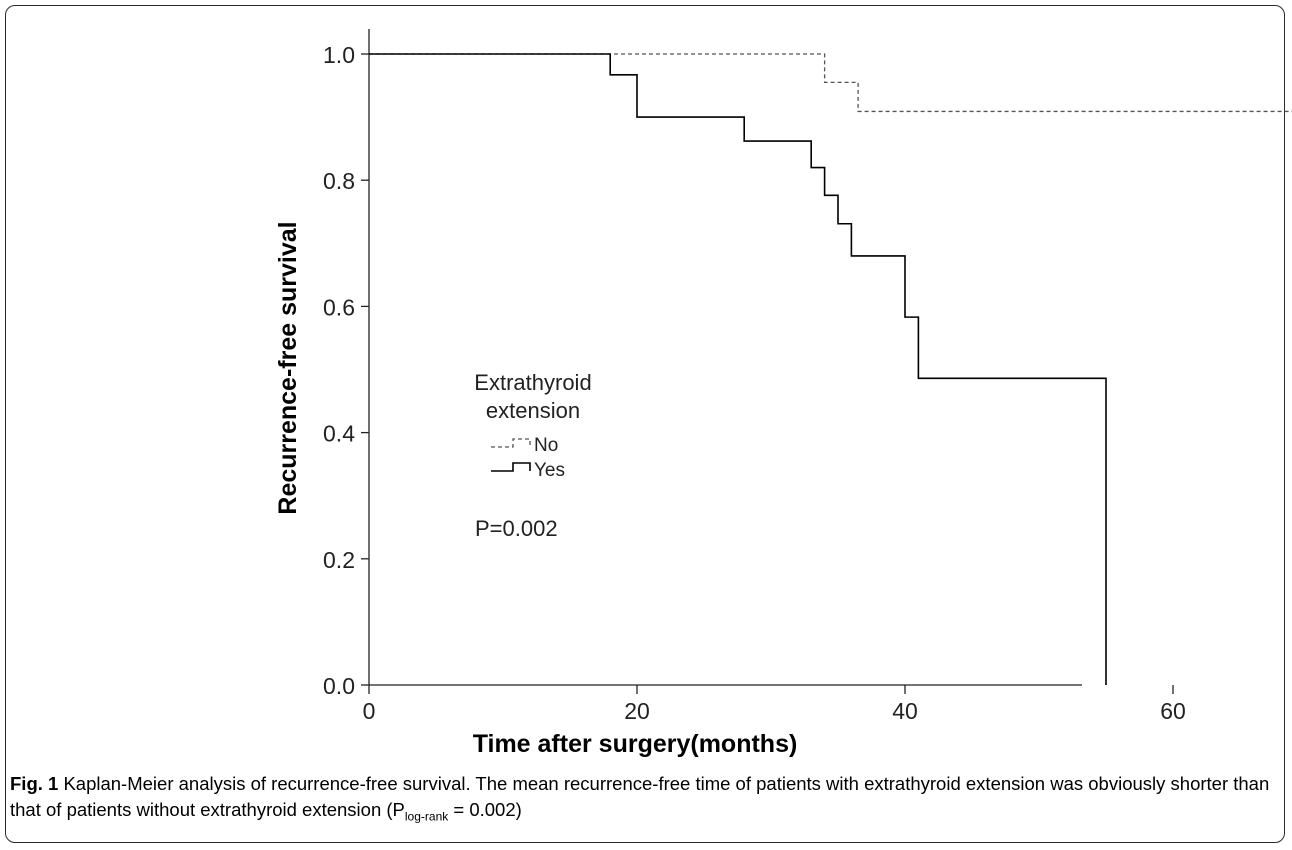 The height and width of the screenshot is (850, 1292). I want to click on caption-p-subscript: log-rank, so click(426, 816).